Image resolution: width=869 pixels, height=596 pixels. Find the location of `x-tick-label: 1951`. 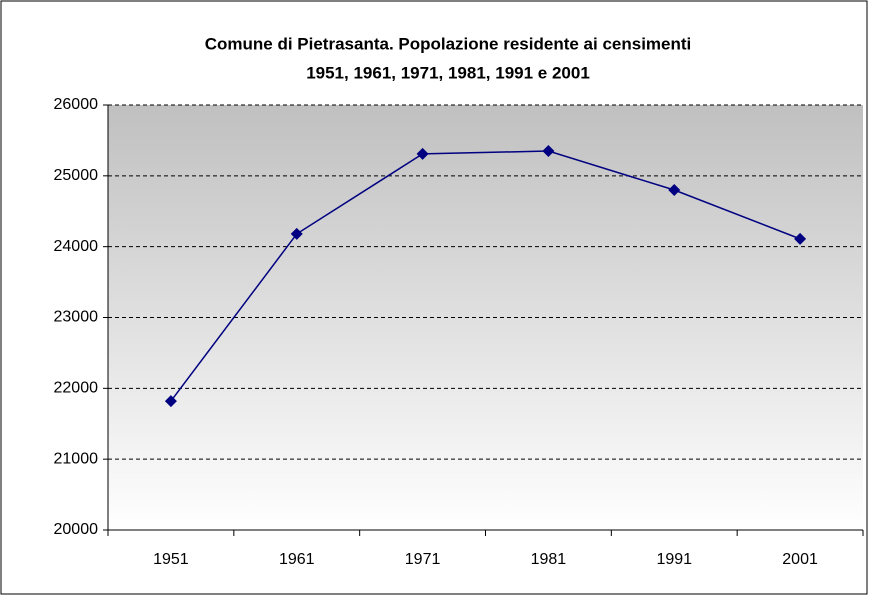

x-tick-label: 1951 is located at coordinates (171, 559).